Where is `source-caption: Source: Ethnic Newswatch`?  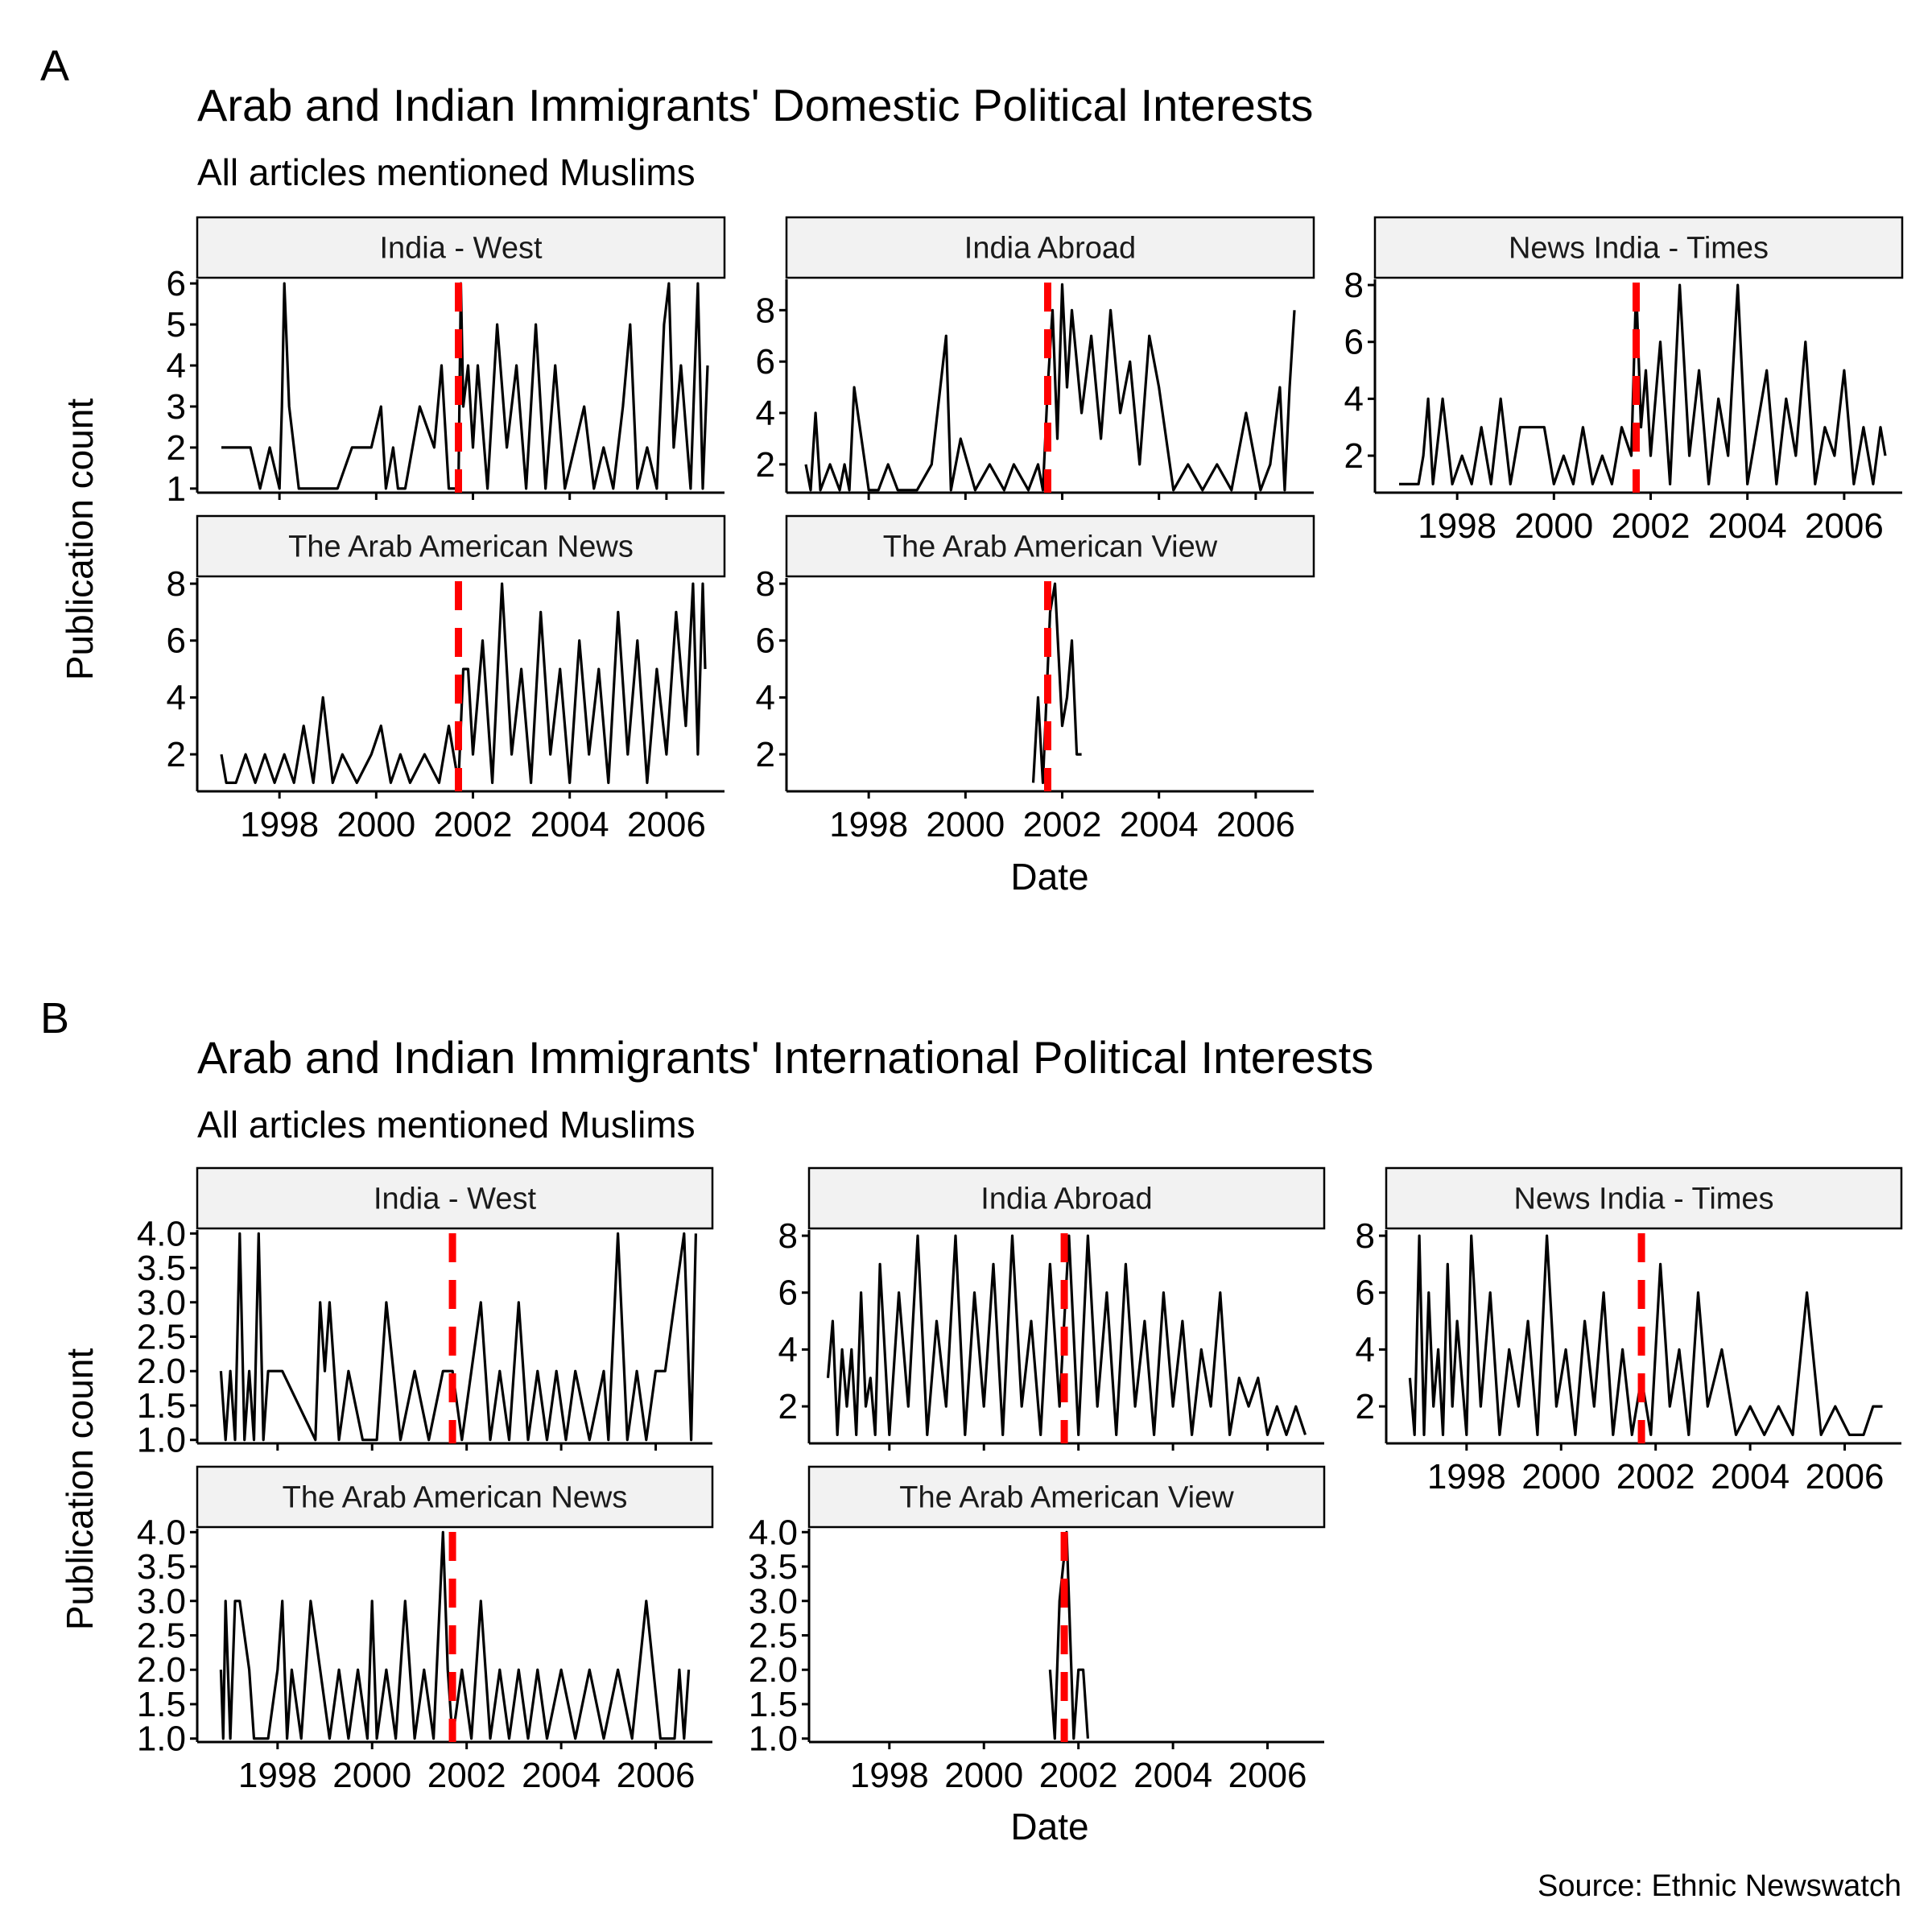 source-caption: Source: Ethnic Newswatch is located at coordinates (1719, 1886).